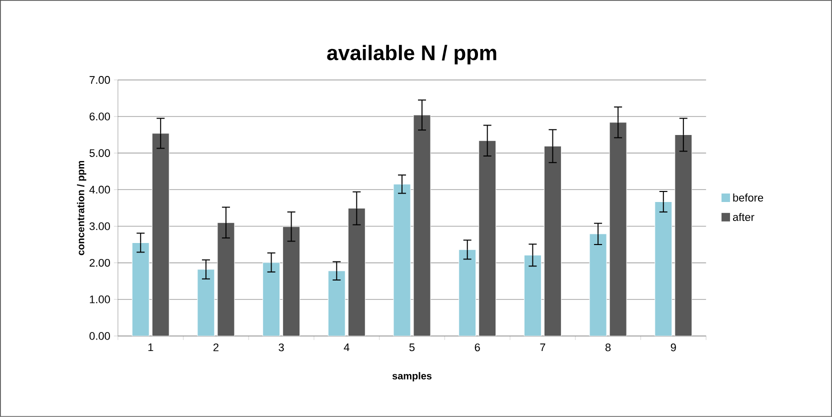 This screenshot has height=417, width=832. I want to click on x-tick-label: 1, so click(151, 348).